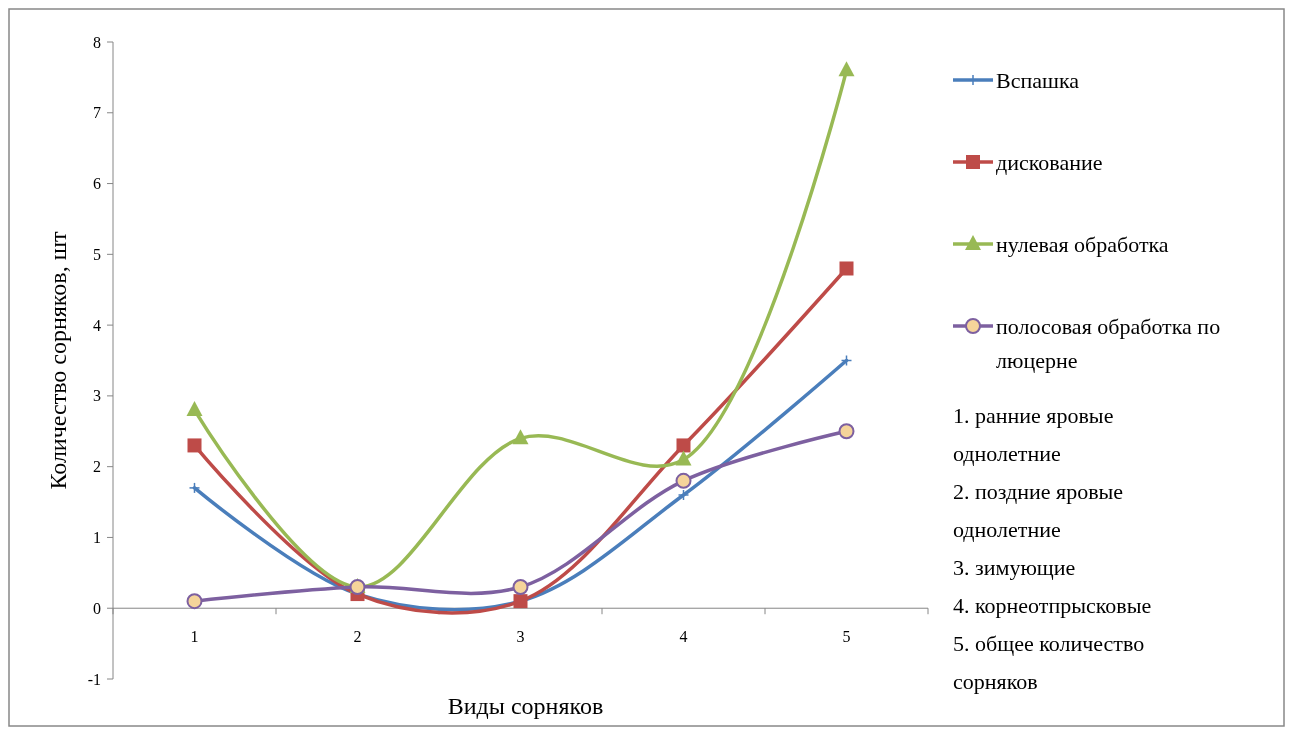  I want to click on text: 5. общее количество сорняков, so click(1049, 662).